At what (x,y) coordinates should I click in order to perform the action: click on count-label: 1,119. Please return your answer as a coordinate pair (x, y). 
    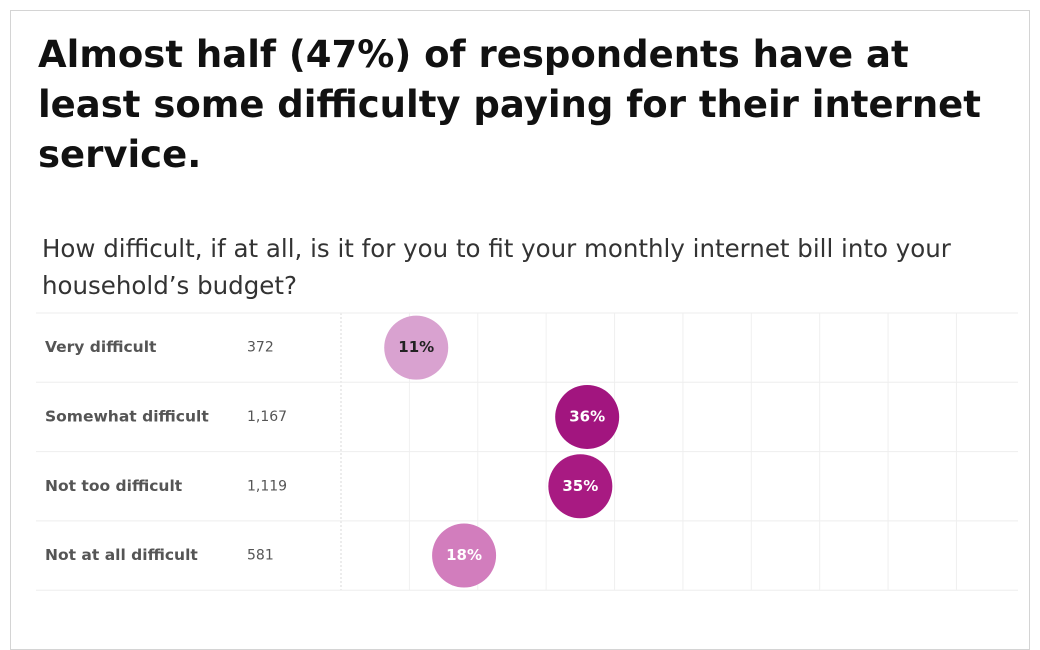
    Looking at the image, I should click on (267, 486).